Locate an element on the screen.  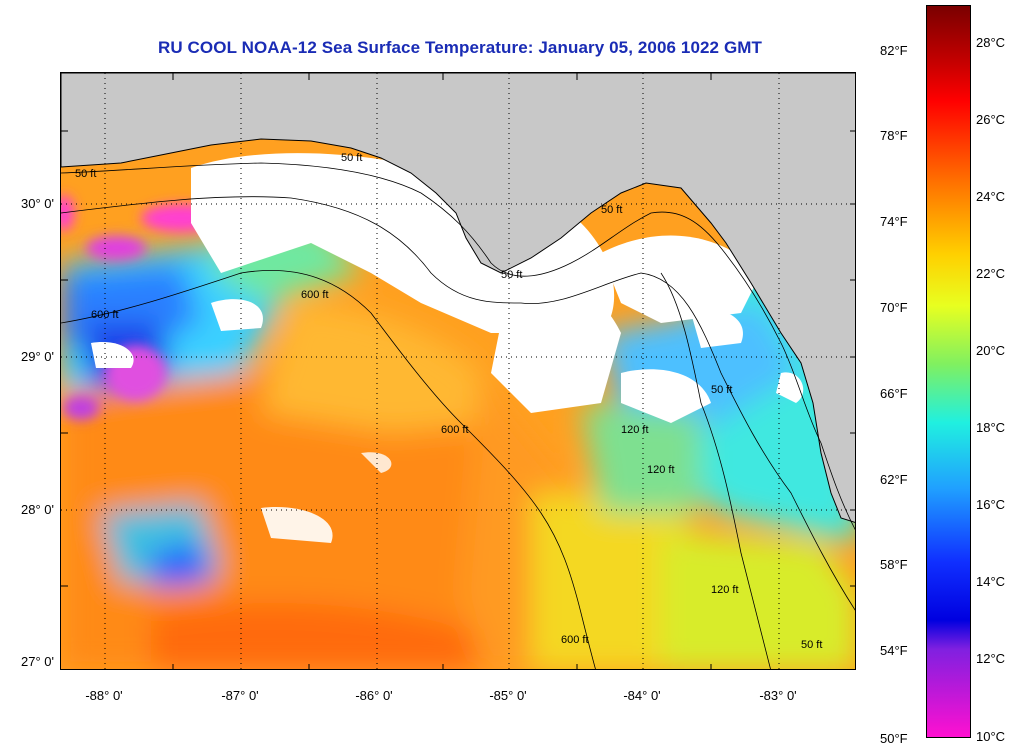
colorbar-f-label: 50°F is located at coordinates (894, 738).